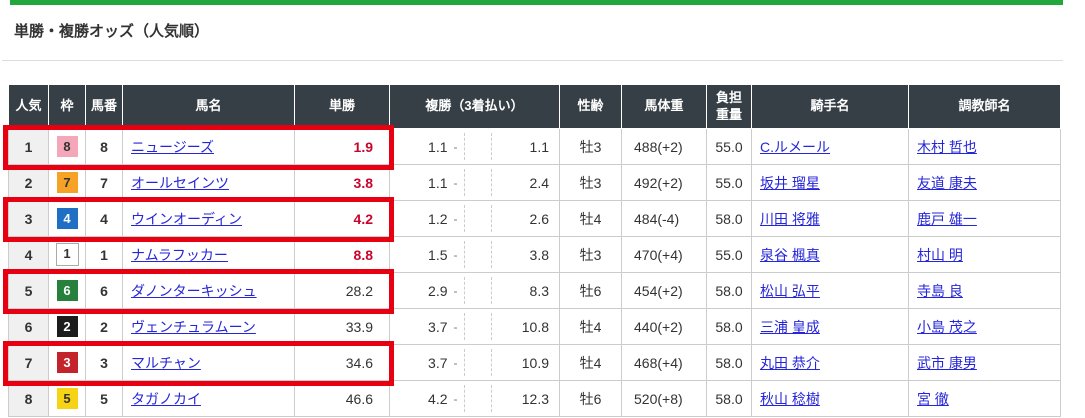 Image resolution: width=1085 pixels, height=418 pixels. What do you see at coordinates (67, 218) in the screenshot?
I see `frame-number-badge: 4` at bounding box center [67, 218].